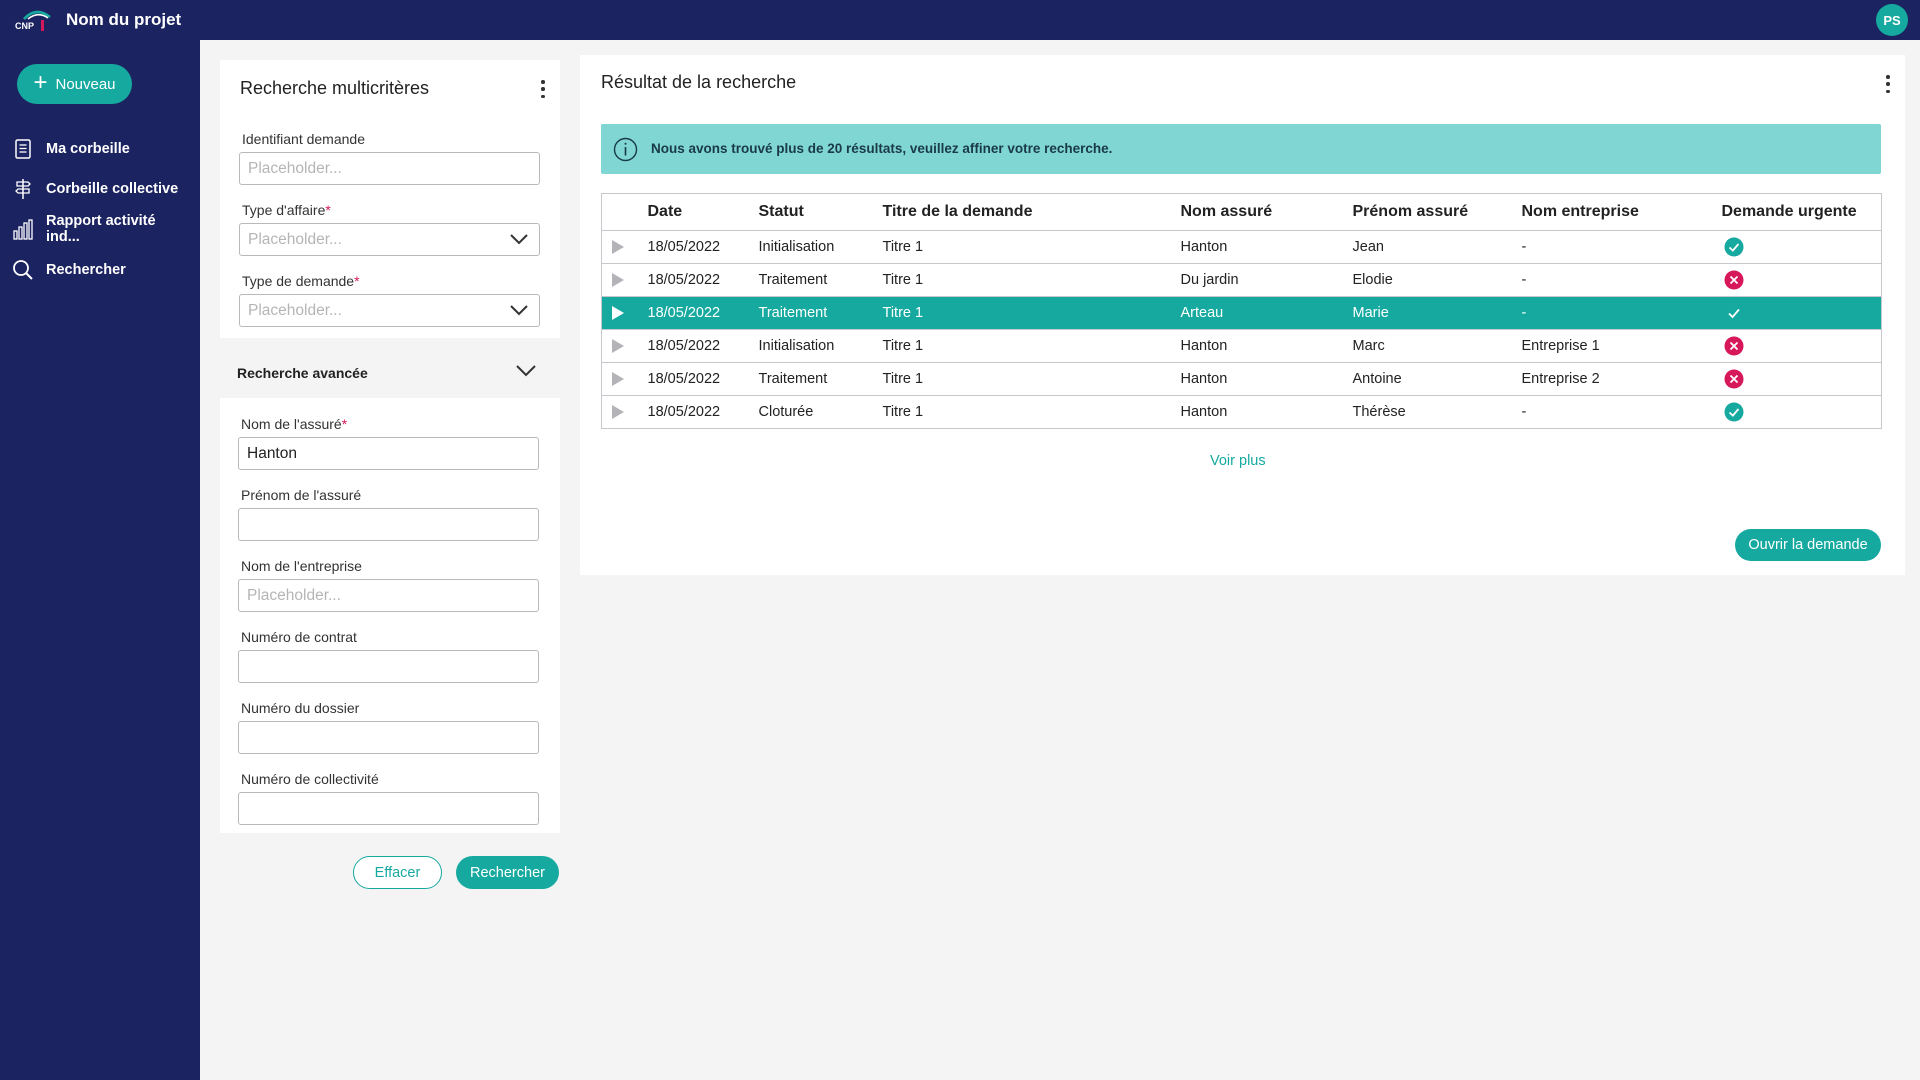 This screenshot has height=1080, width=1920. Describe the element at coordinates (335, 88) in the screenshot. I see `search-title: Recherche multicritères` at that location.